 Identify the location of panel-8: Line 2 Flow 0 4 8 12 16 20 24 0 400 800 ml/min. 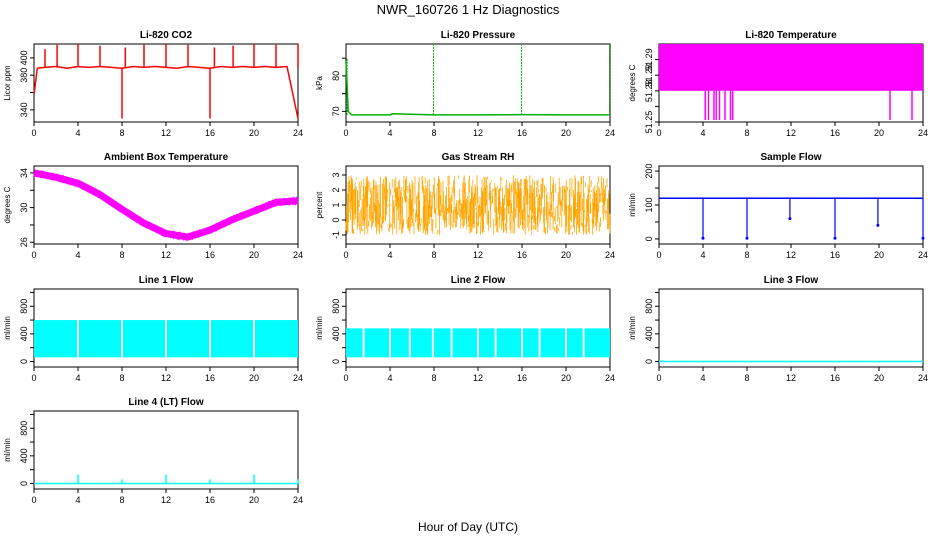
(465, 329).